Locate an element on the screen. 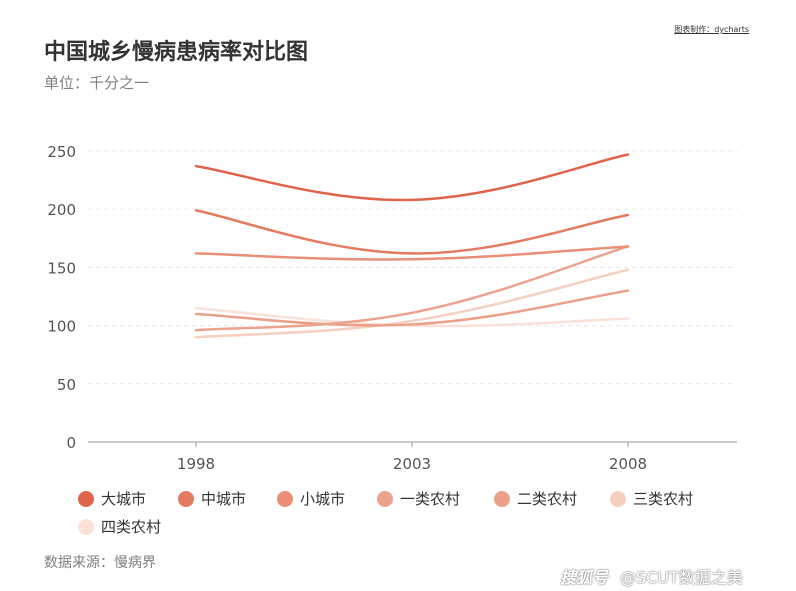 The width and height of the screenshot is (796, 591). x-tick-label: 2003 is located at coordinates (412, 464).